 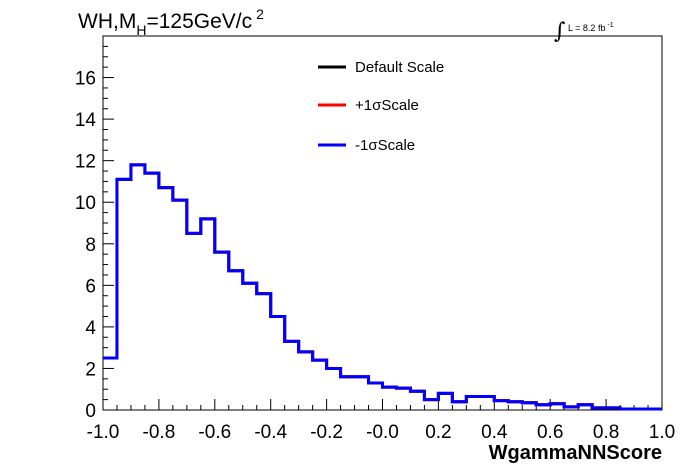 What do you see at coordinates (610, 25) in the screenshot?
I see `lumi-superscript: -1` at bounding box center [610, 25].